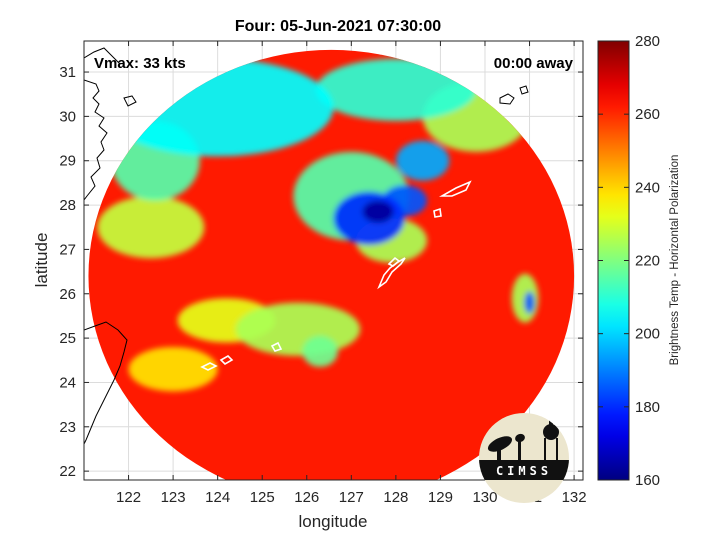  I want to click on y-tick-label: 28, so click(67, 205).